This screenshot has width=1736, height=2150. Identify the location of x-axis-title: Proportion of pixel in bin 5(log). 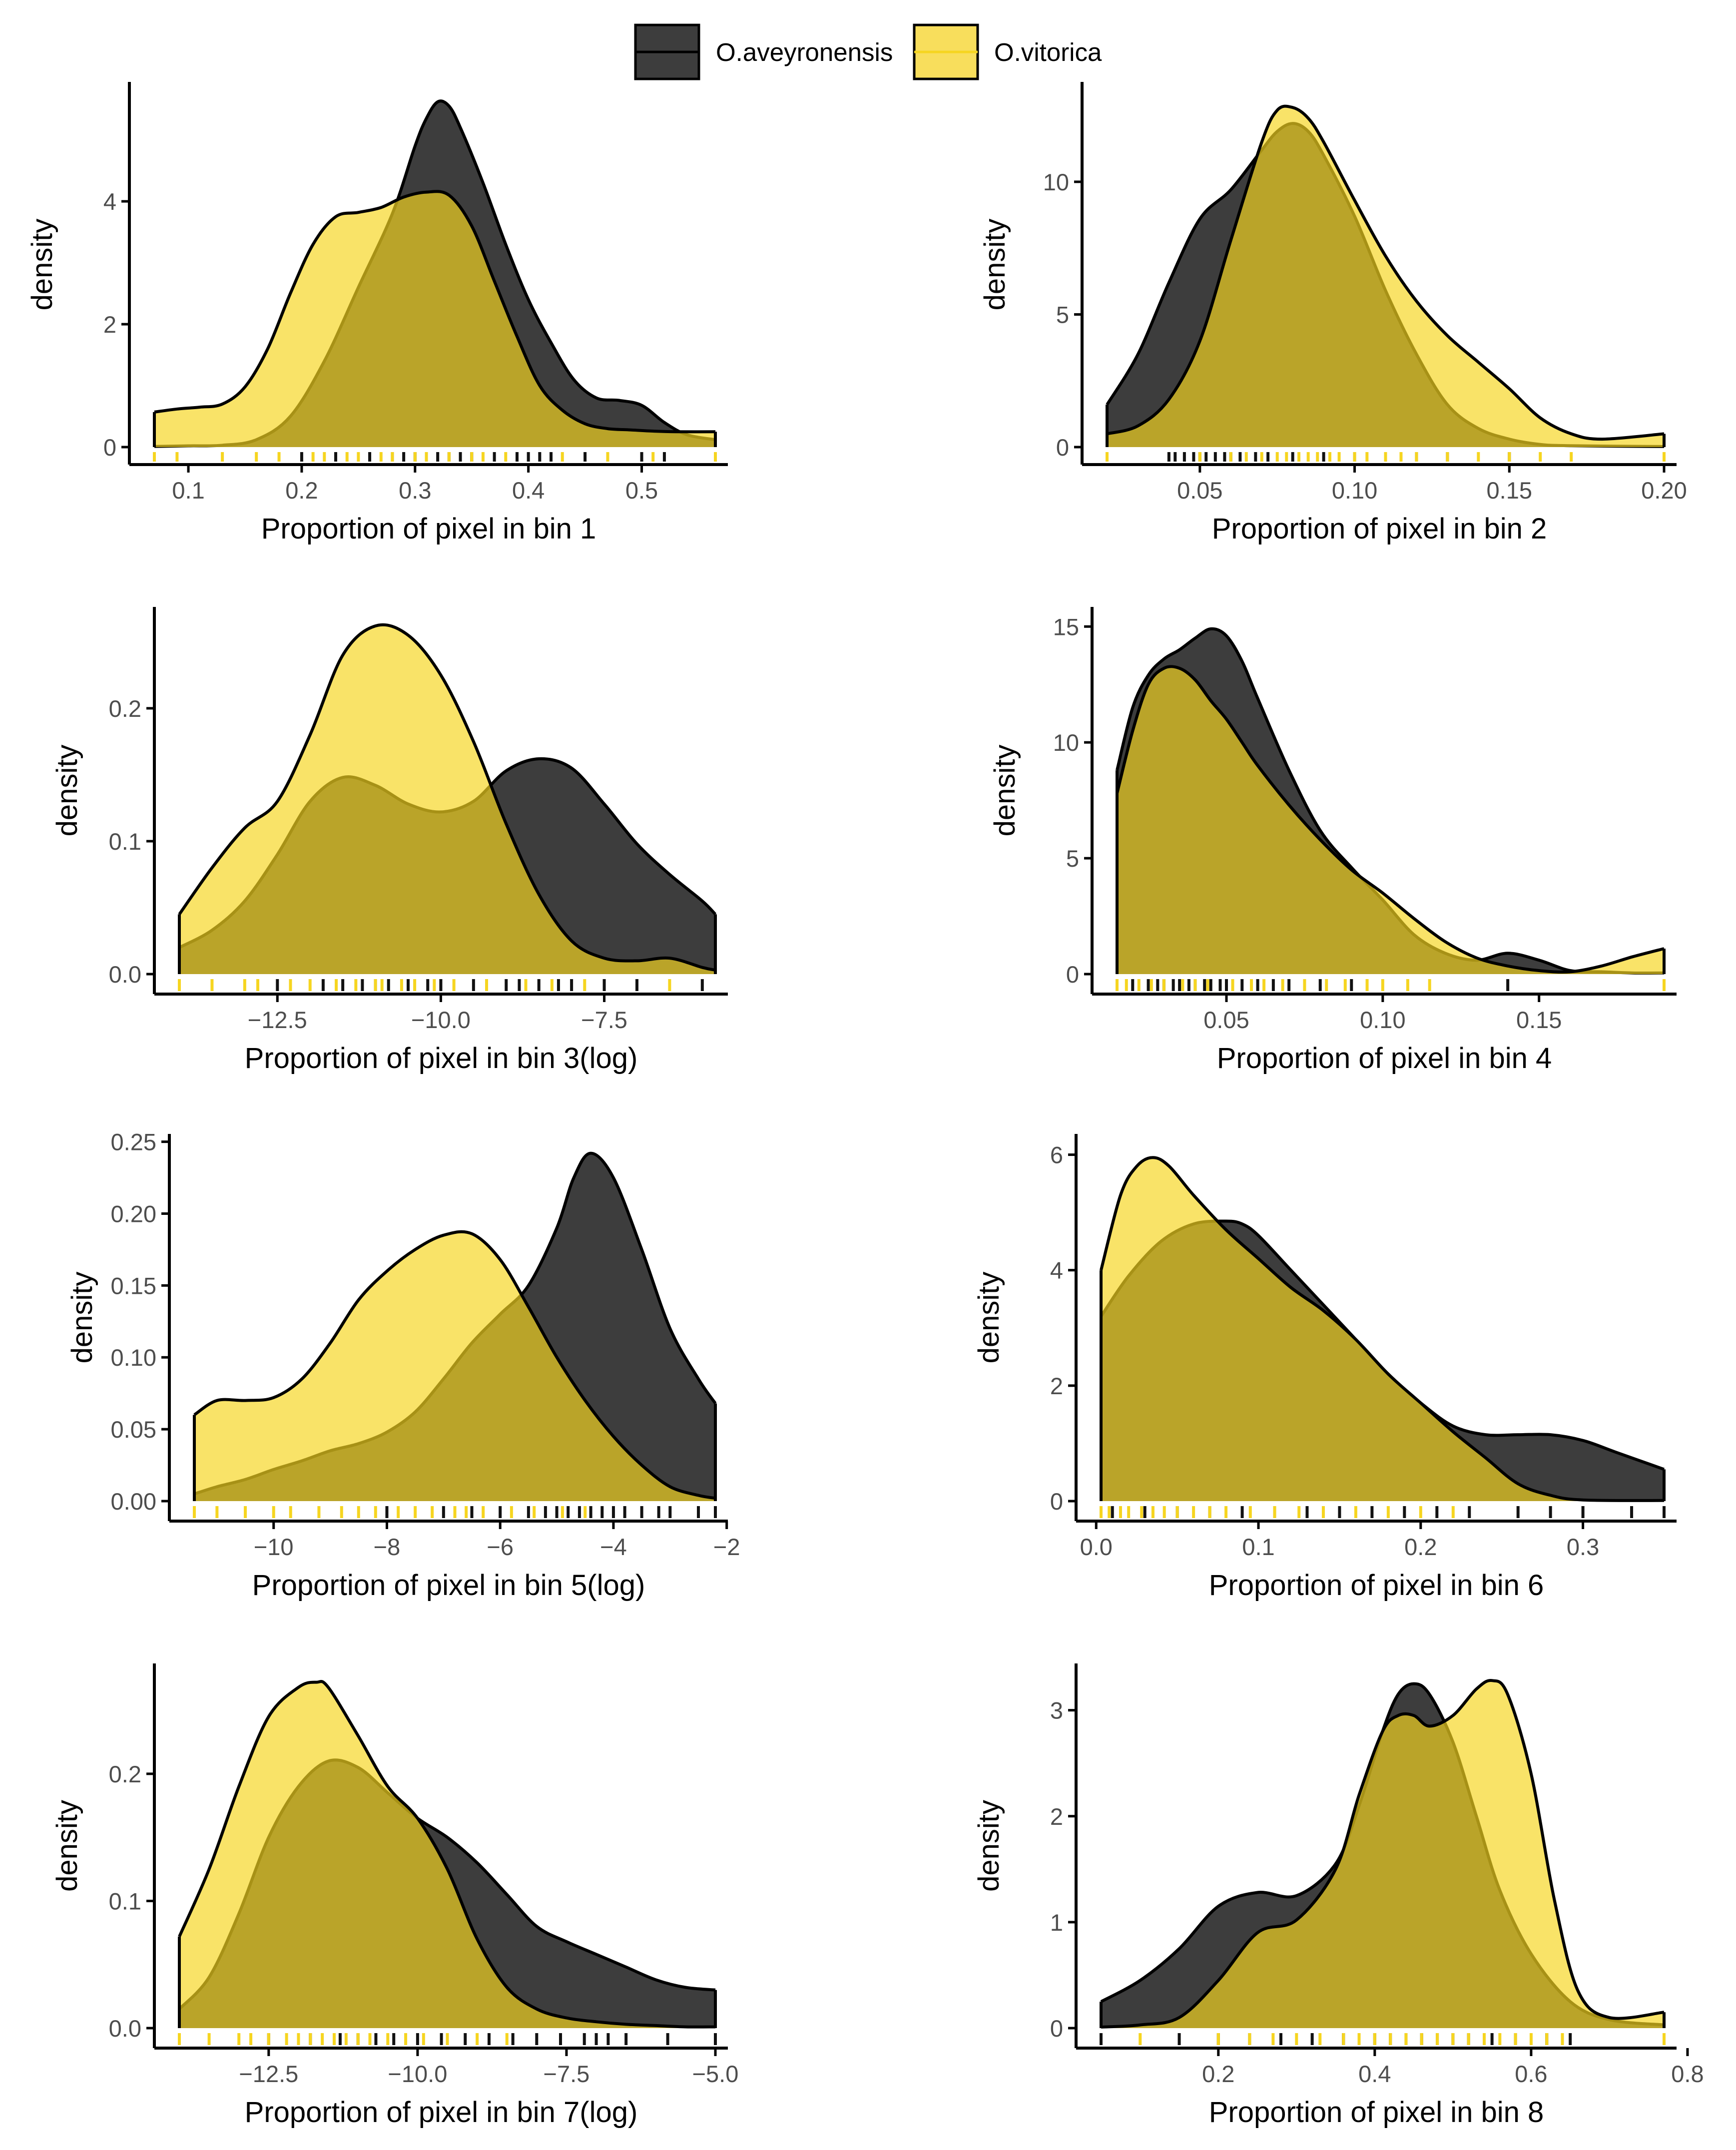
(448, 1585).